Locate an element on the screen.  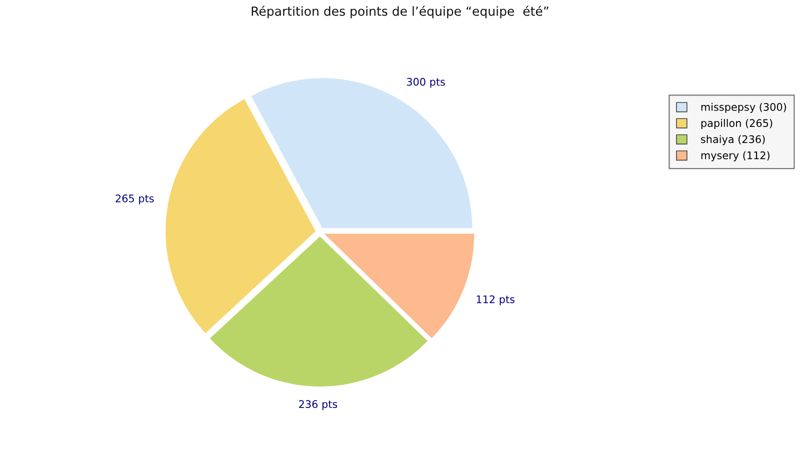
chart-title: Répartition des points de l’équipe “equipe été” is located at coordinates (400, 12).